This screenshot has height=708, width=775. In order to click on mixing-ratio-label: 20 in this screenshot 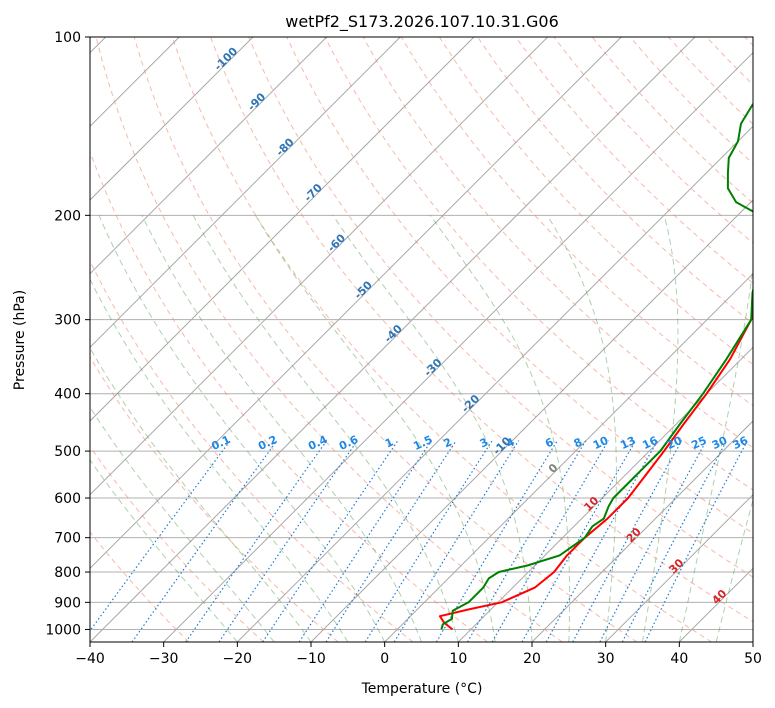, I will do `click(675, 443)`.